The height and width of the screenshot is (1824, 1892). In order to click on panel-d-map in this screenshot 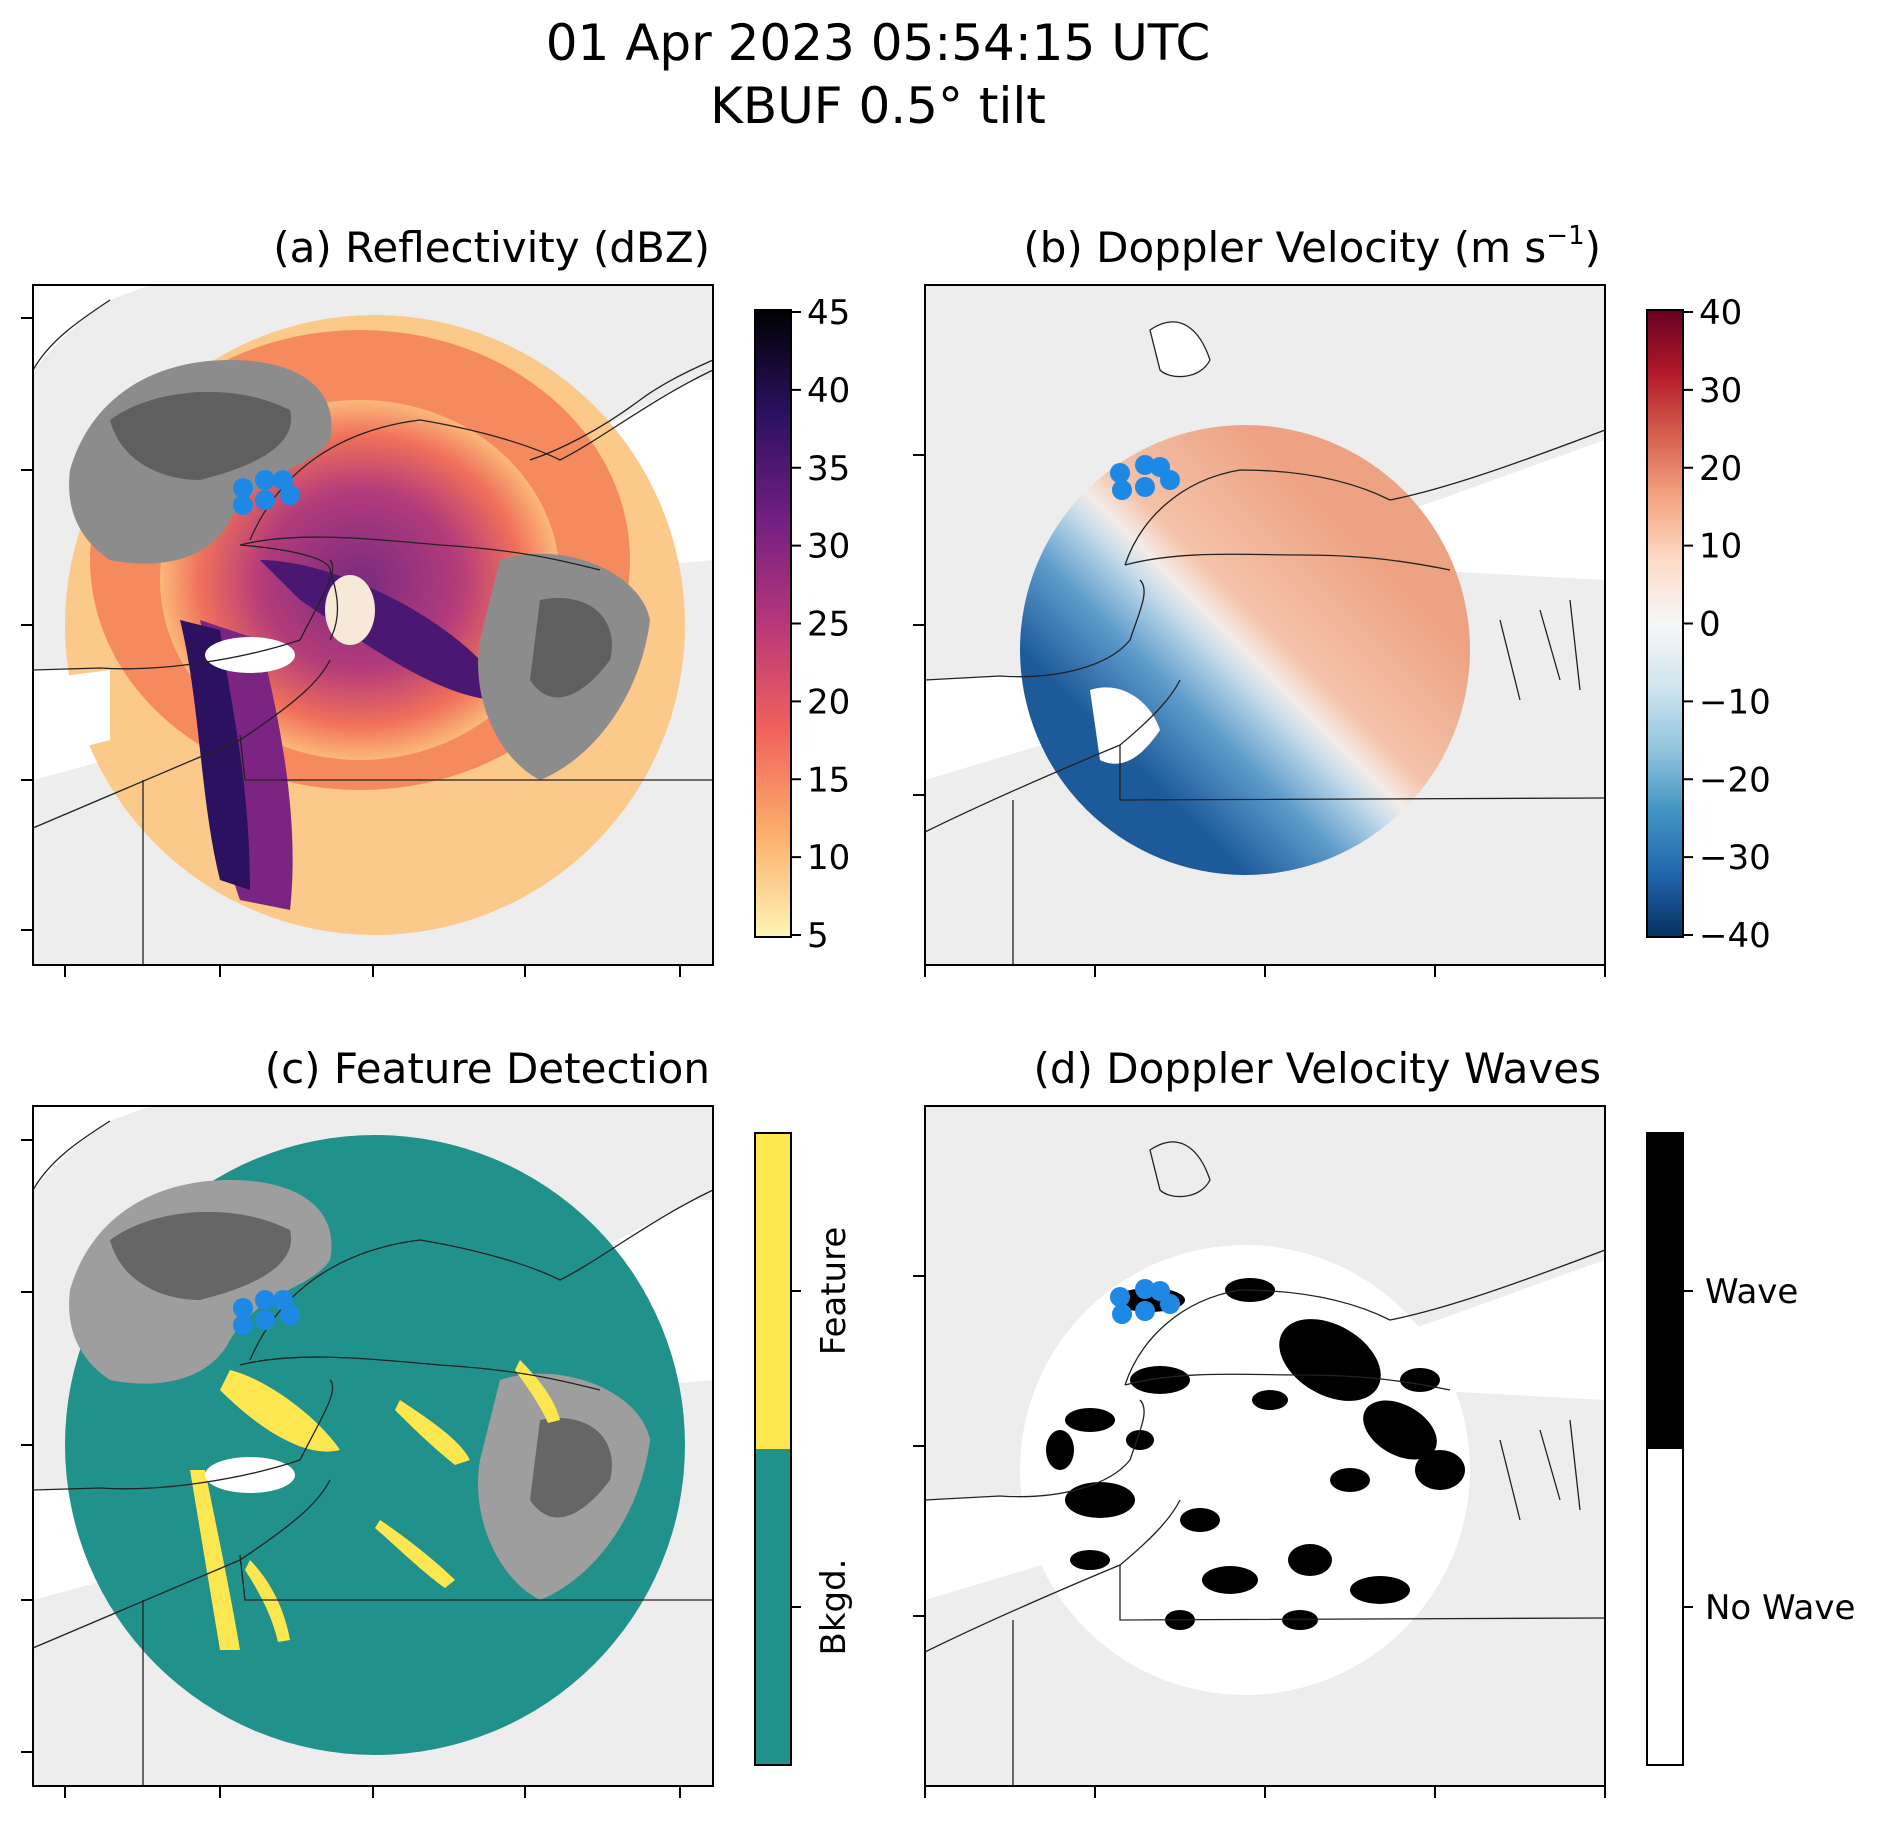, I will do `click(1265, 1446)`.